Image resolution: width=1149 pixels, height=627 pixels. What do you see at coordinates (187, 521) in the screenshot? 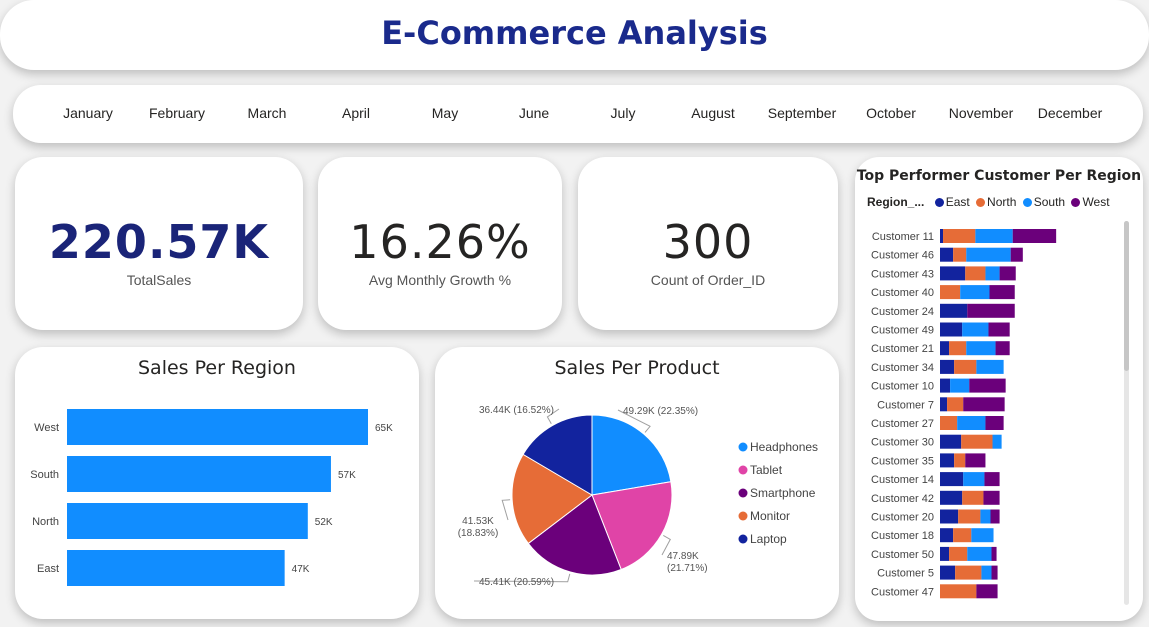
I see `region-bar-north` at bounding box center [187, 521].